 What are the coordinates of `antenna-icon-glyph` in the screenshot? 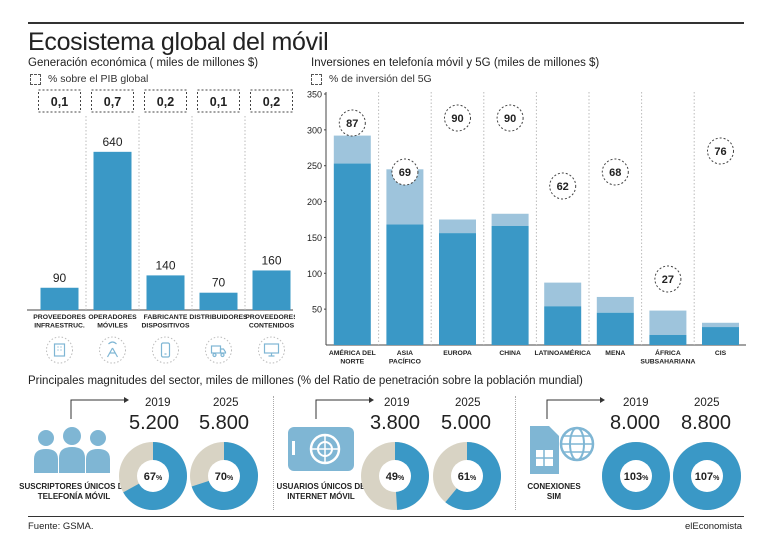 It's located at (112, 349).